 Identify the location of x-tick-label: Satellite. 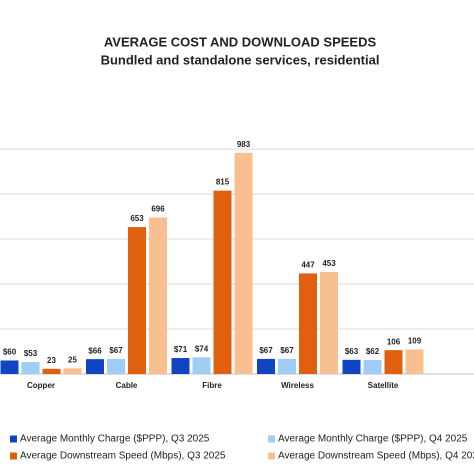
(383, 385).